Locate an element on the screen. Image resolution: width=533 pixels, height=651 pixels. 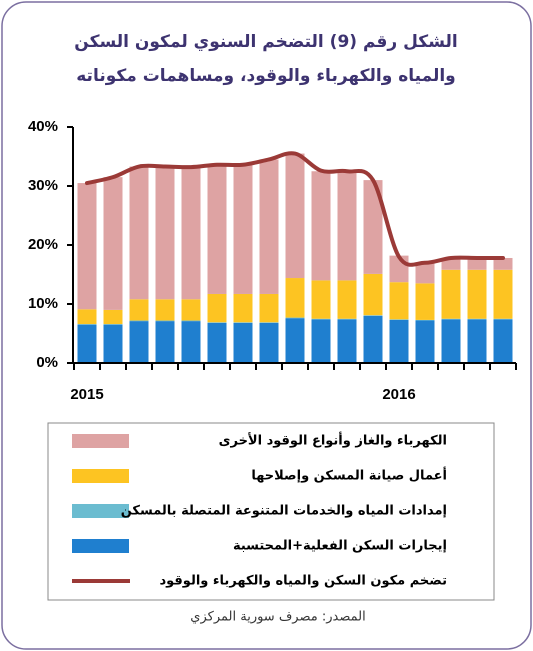
chart-title: الشكل رقم (9) التضخم السنوي لمكون السكن is located at coordinates (265, 42).